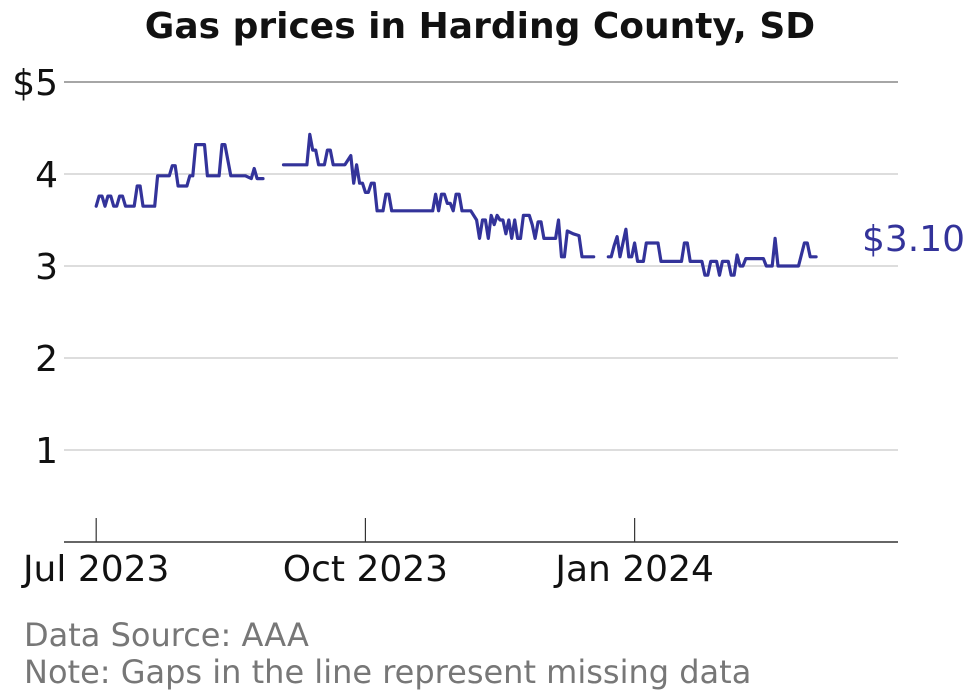 The width and height of the screenshot is (980, 699). I want to click on x-axis-ticks: Jul 2023 Oct 2023 Jan 2024, so click(367, 554).